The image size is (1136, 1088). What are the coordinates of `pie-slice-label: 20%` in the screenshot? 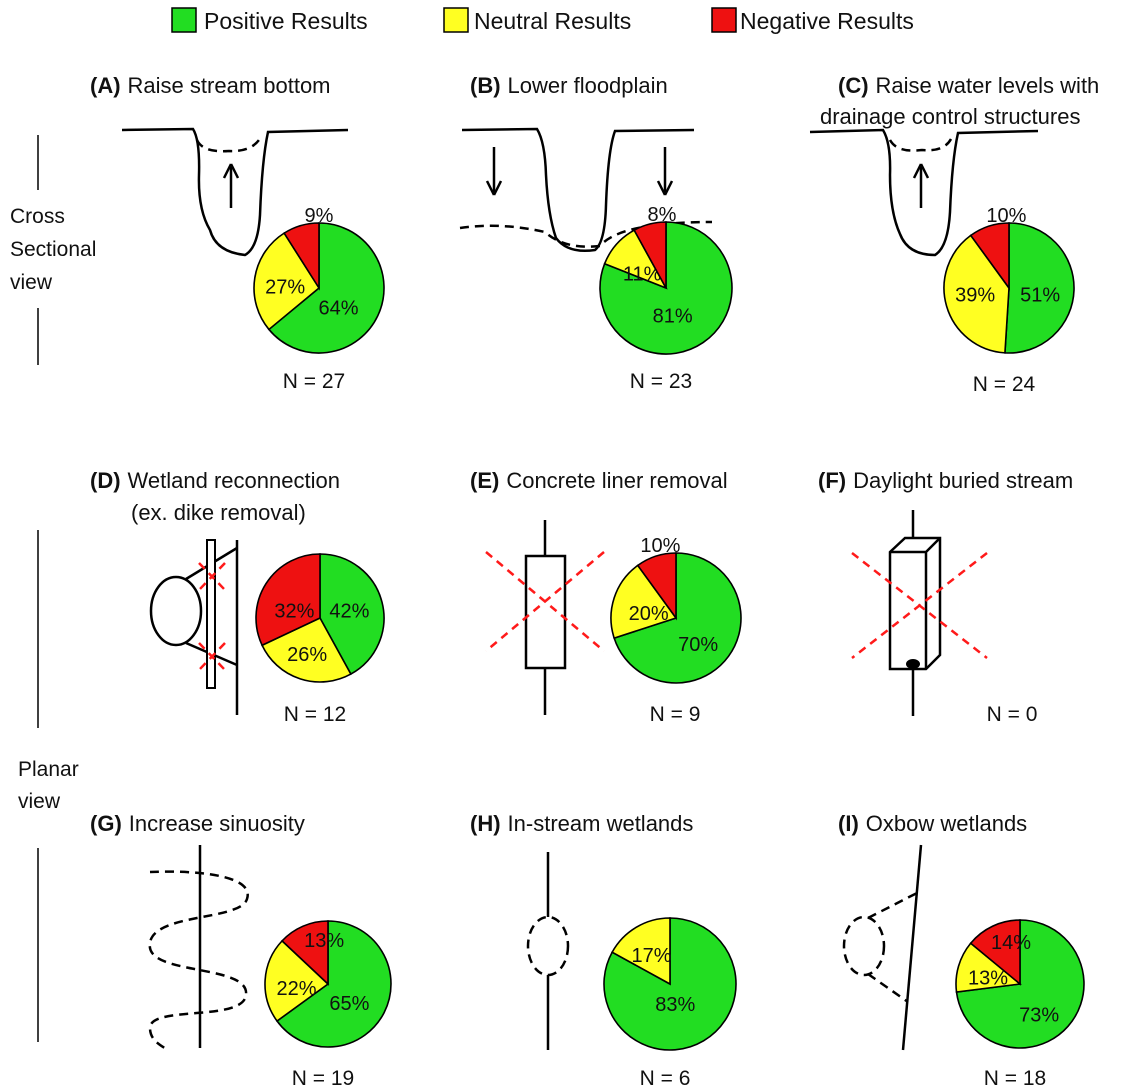 It's located at (649, 614).